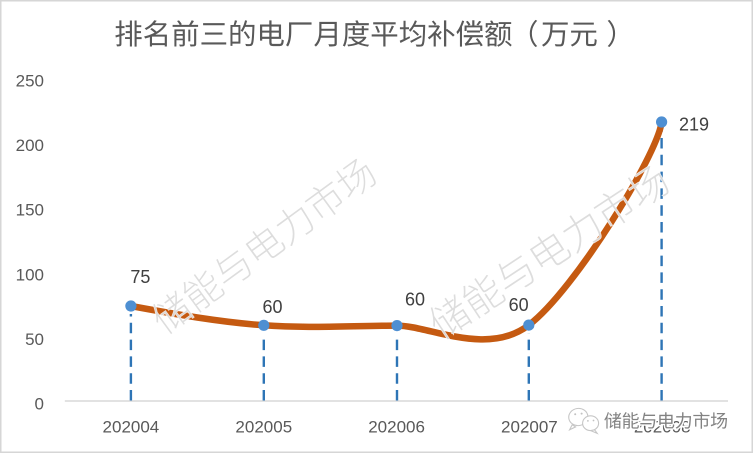 This screenshot has height=453, width=753. Describe the element at coordinates (694, 124) in the screenshot. I see `svg-text: 219` at that location.